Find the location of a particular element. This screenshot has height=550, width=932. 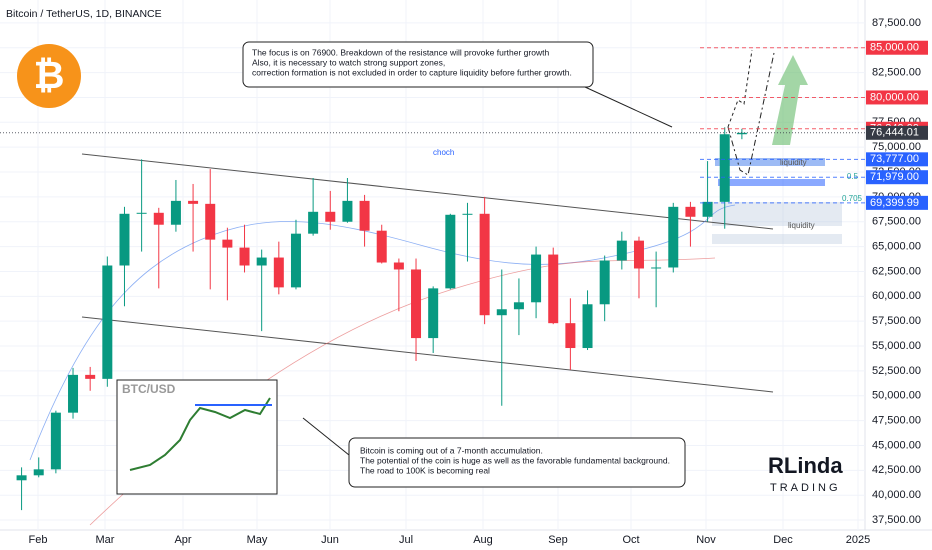

x-tick-label: Aug is located at coordinates (483, 540).